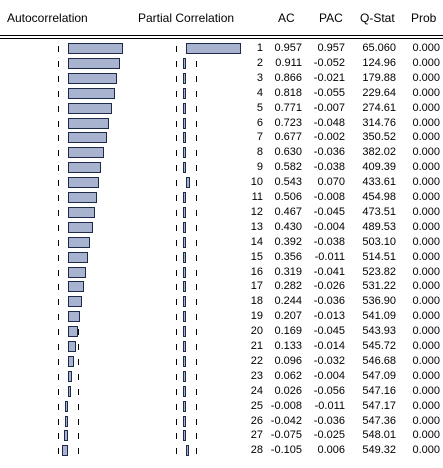  I want to click on qstat-cell: 547.16, so click(379, 390).